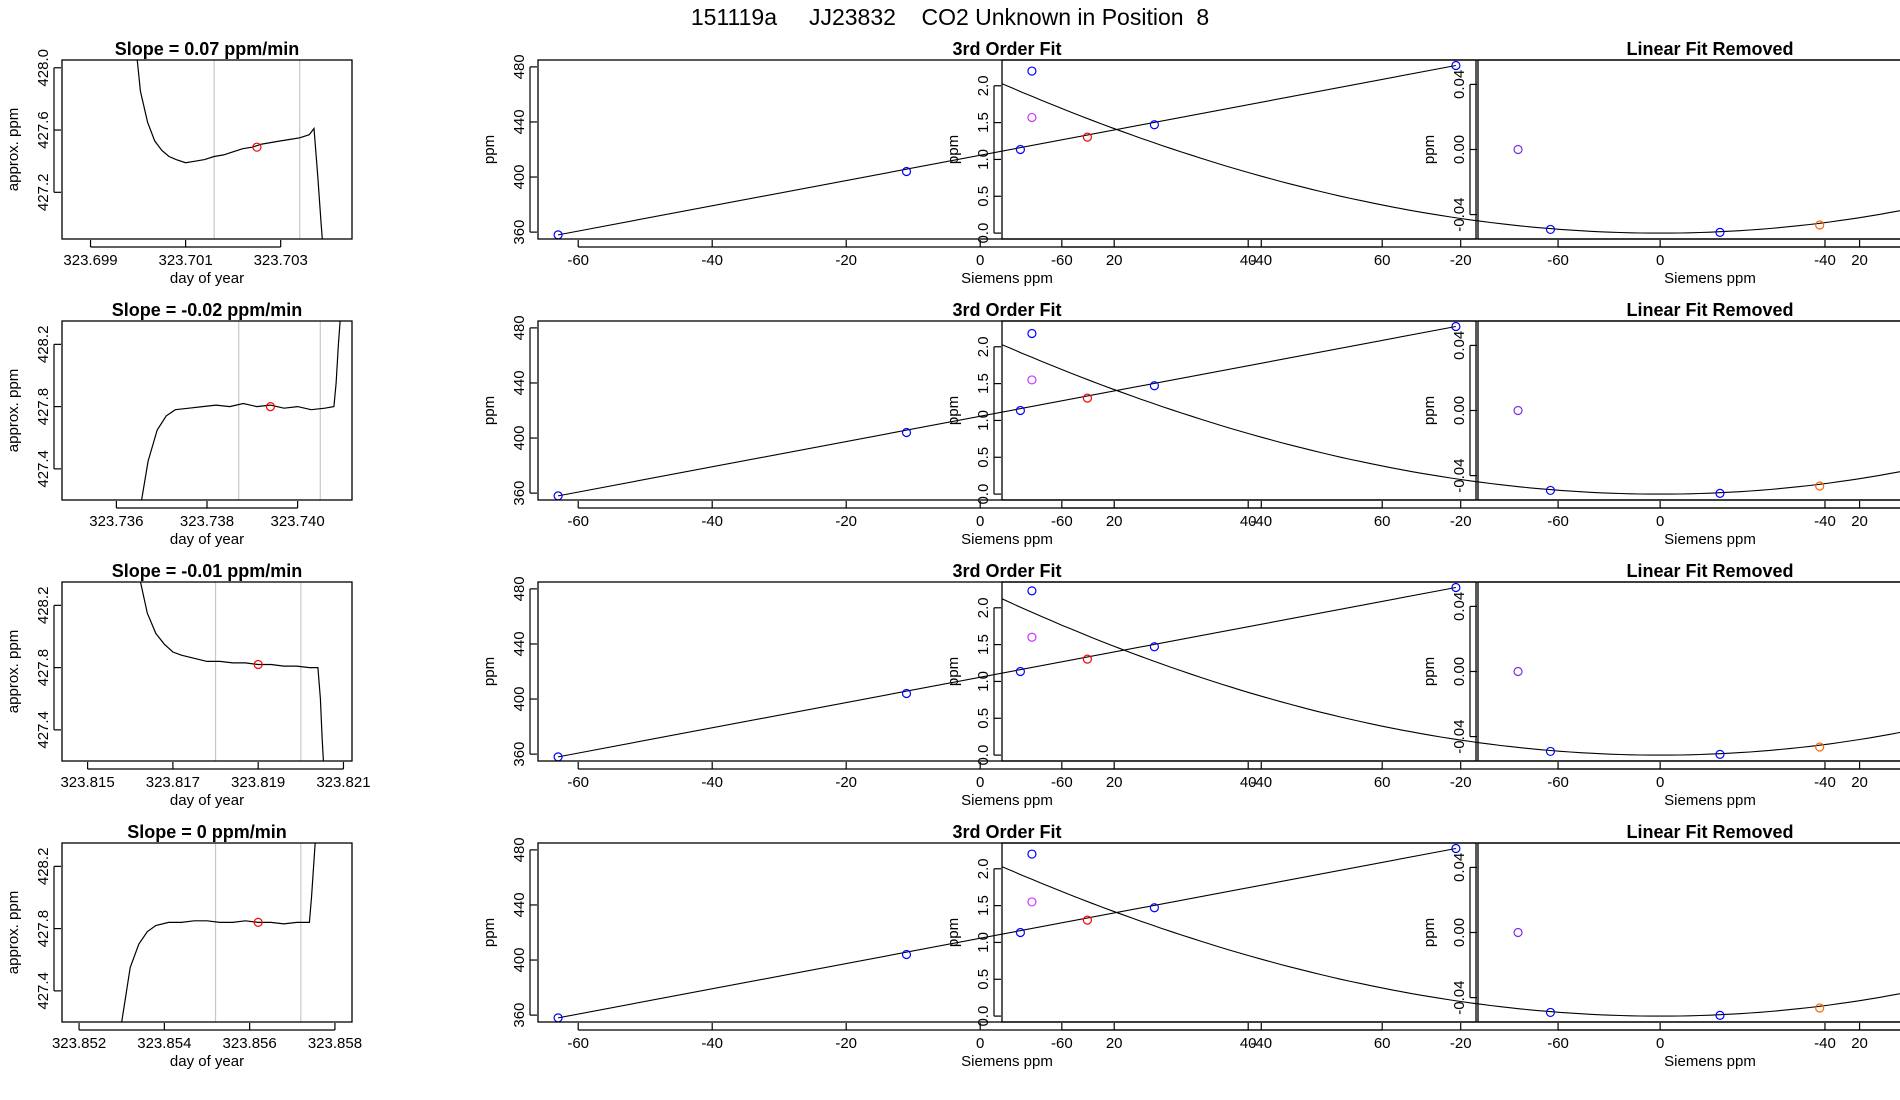  Describe the element at coordinates (281, 260) in the screenshot. I see `x-tick-label: 323.703` at that location.